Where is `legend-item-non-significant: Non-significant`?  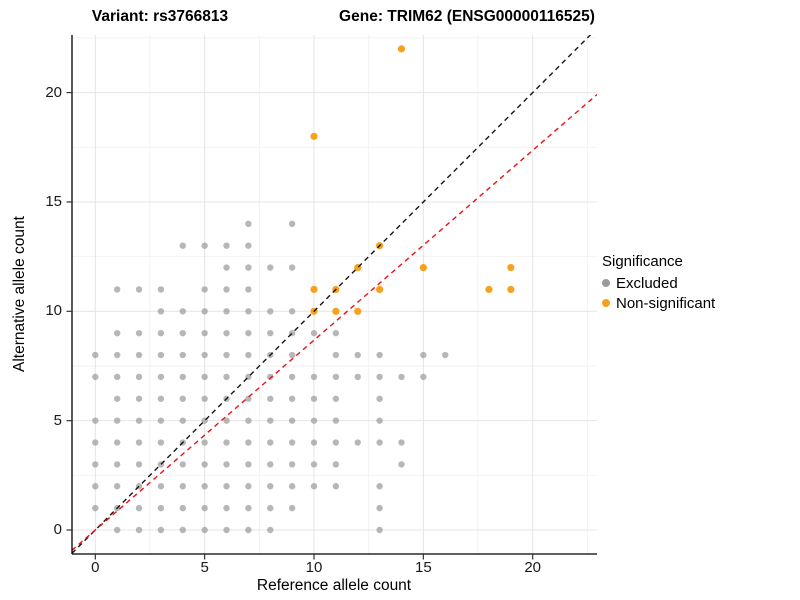 legend-item-non-significant: Non-significant is located at coordinates (658, 303).